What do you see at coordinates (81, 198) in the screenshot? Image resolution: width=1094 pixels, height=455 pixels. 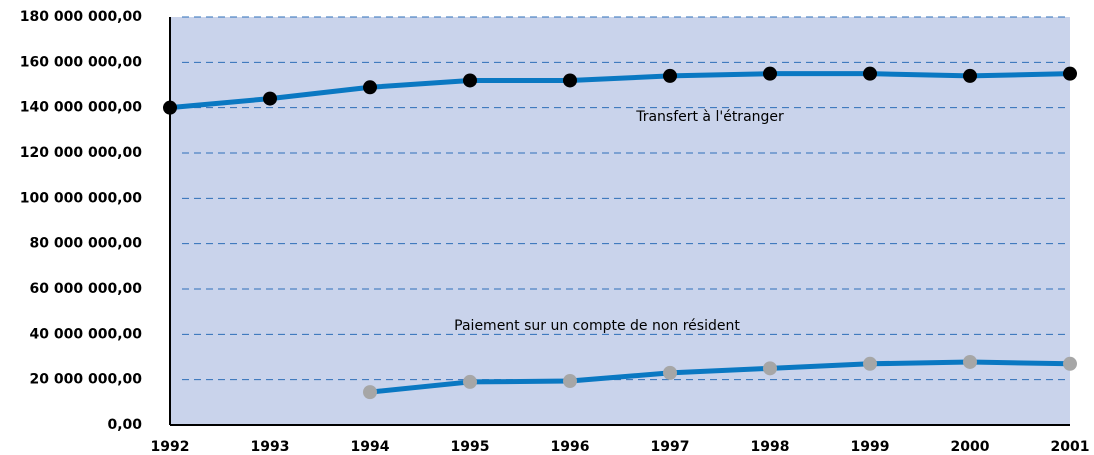 I see `y-tick-label: 100 000 000,00` at bounding box center [81, 198].